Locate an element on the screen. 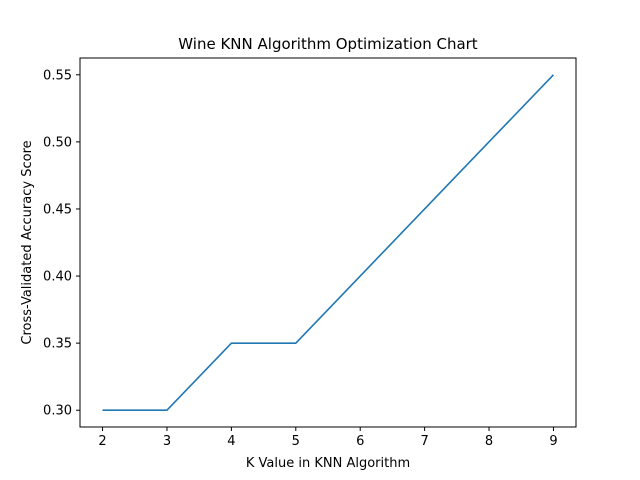 The width and height of the screenshot is (640, 480). x-tick-label: 2 is located at coordinates (102, 441).